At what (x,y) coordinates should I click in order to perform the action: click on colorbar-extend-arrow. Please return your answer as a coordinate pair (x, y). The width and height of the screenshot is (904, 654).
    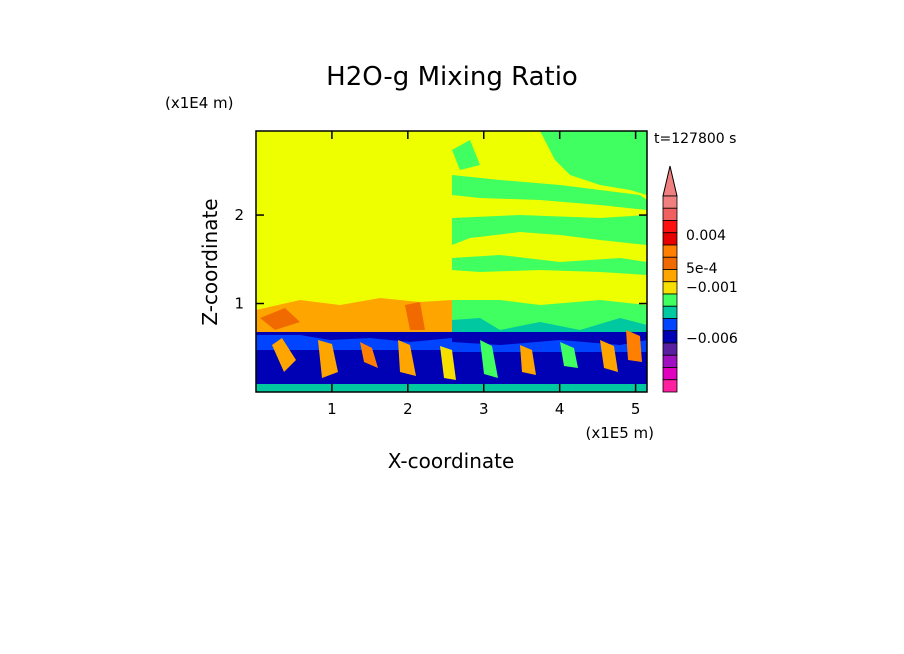
    Looking at the image, I should click on (670, 181).